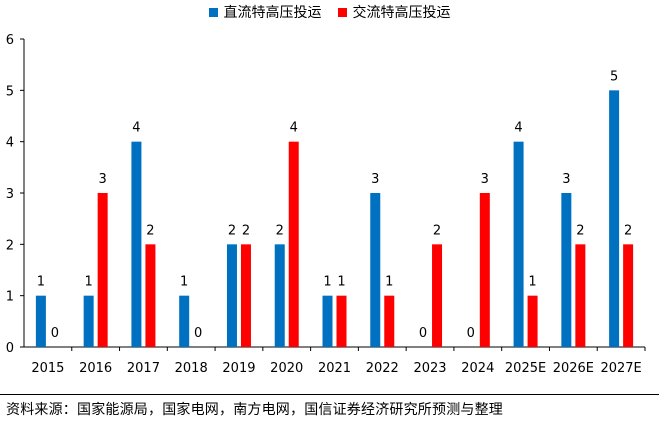  What do you see at coordinates (280, 230) in the screenshot?
I see `data-label-dc-2020: 2` at bounding box center [280, 230].